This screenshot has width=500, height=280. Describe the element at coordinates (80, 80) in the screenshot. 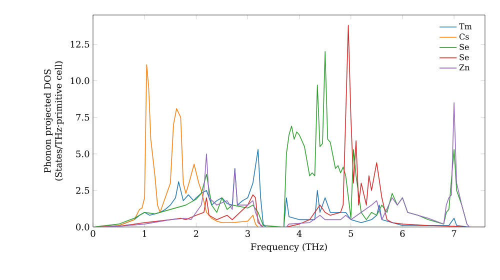

I see `y-tick-label: 10.0` at that location.